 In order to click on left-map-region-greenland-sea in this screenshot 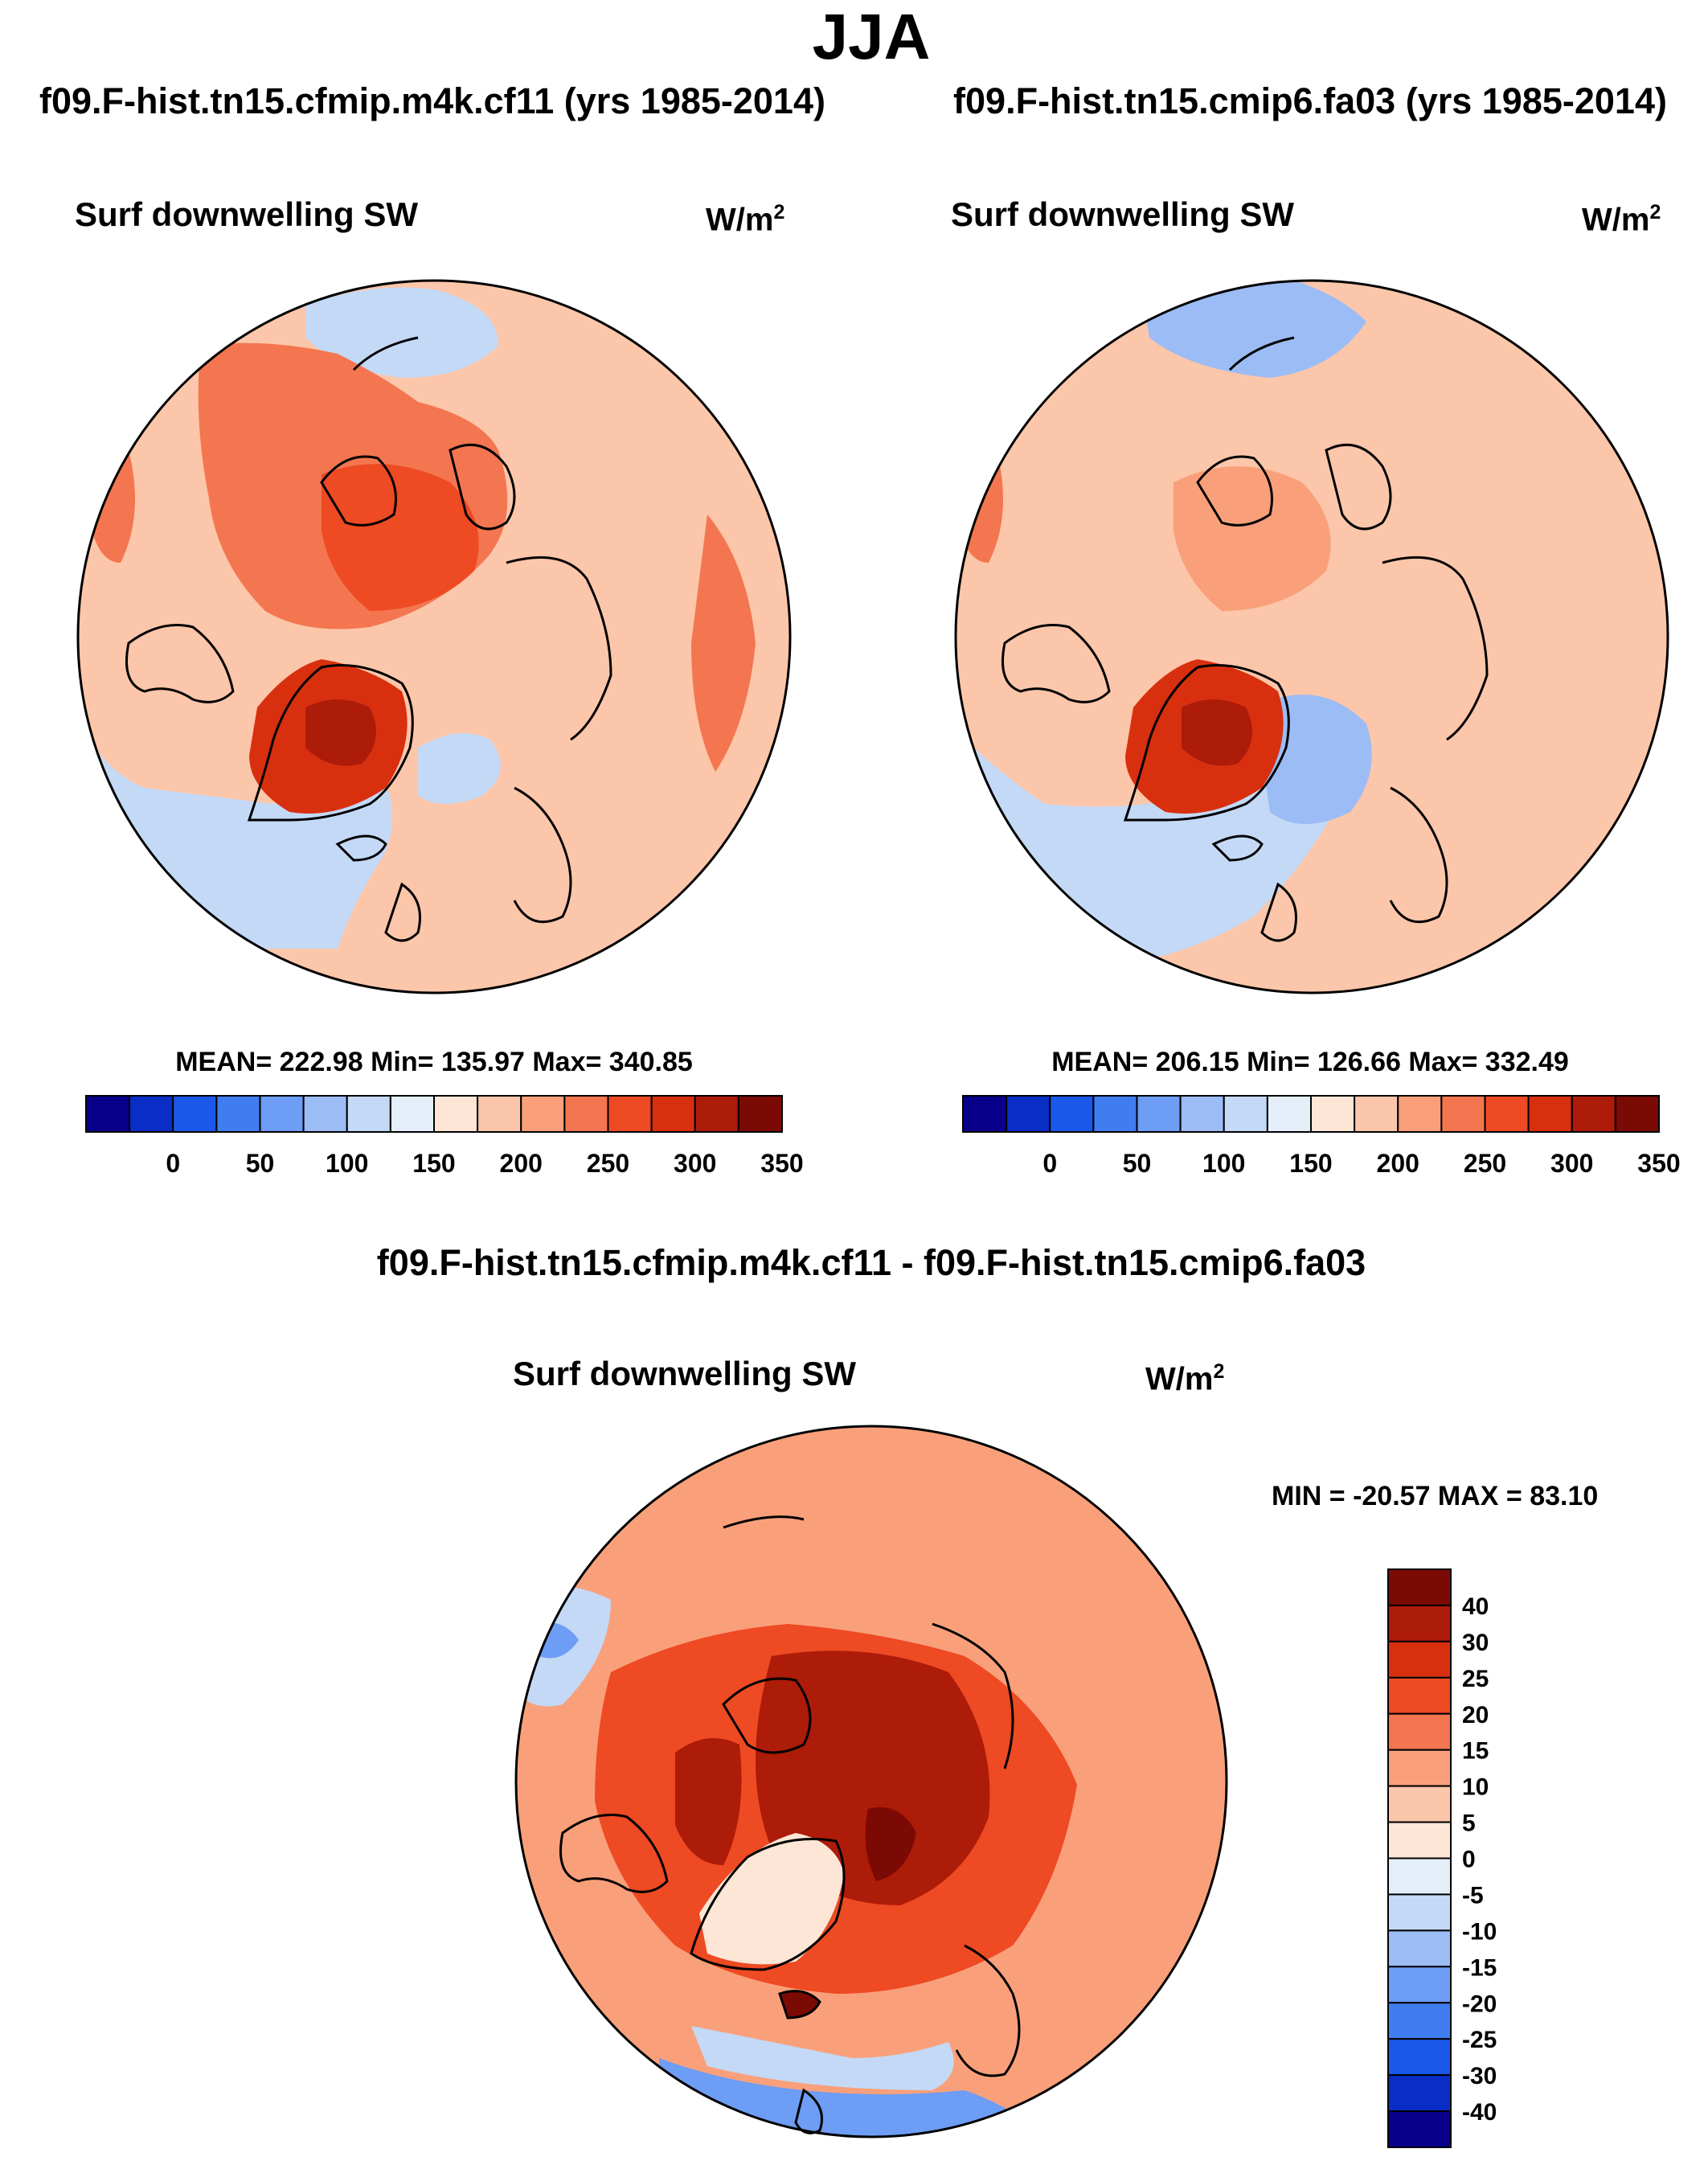, I will do `click(460, 768)`.